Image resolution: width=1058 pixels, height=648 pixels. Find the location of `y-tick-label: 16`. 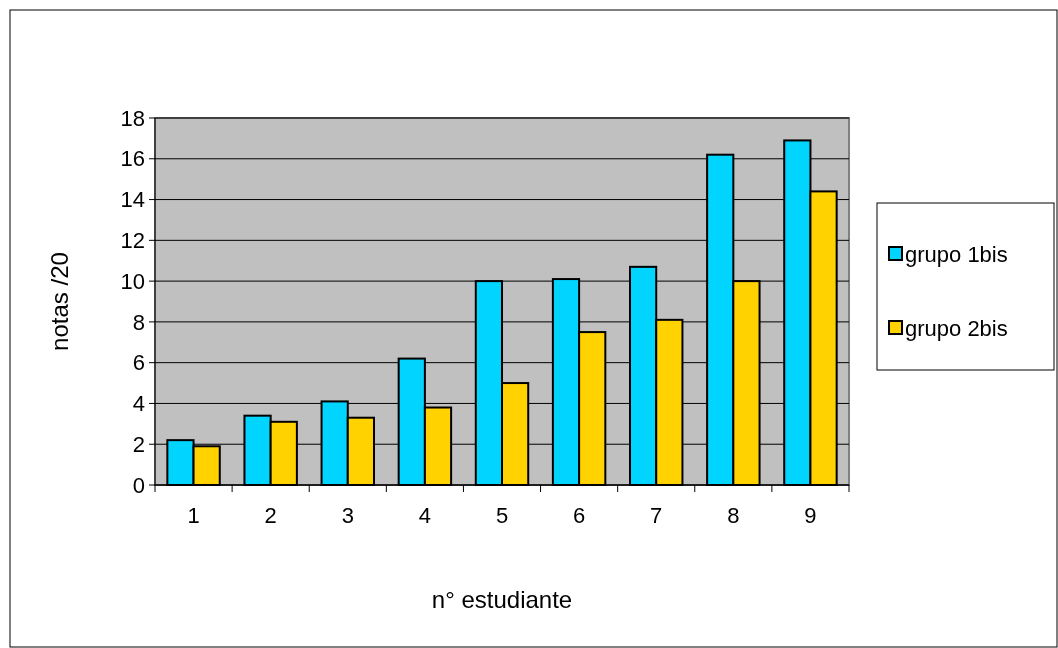

y-tick-label: 16 is located at coordinates (132, 159).